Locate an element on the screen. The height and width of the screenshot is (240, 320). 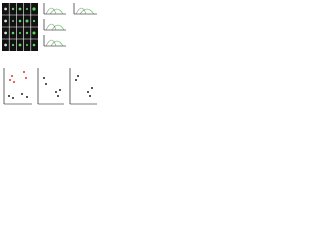
scatter-plots is located at coordinates (50, 86).